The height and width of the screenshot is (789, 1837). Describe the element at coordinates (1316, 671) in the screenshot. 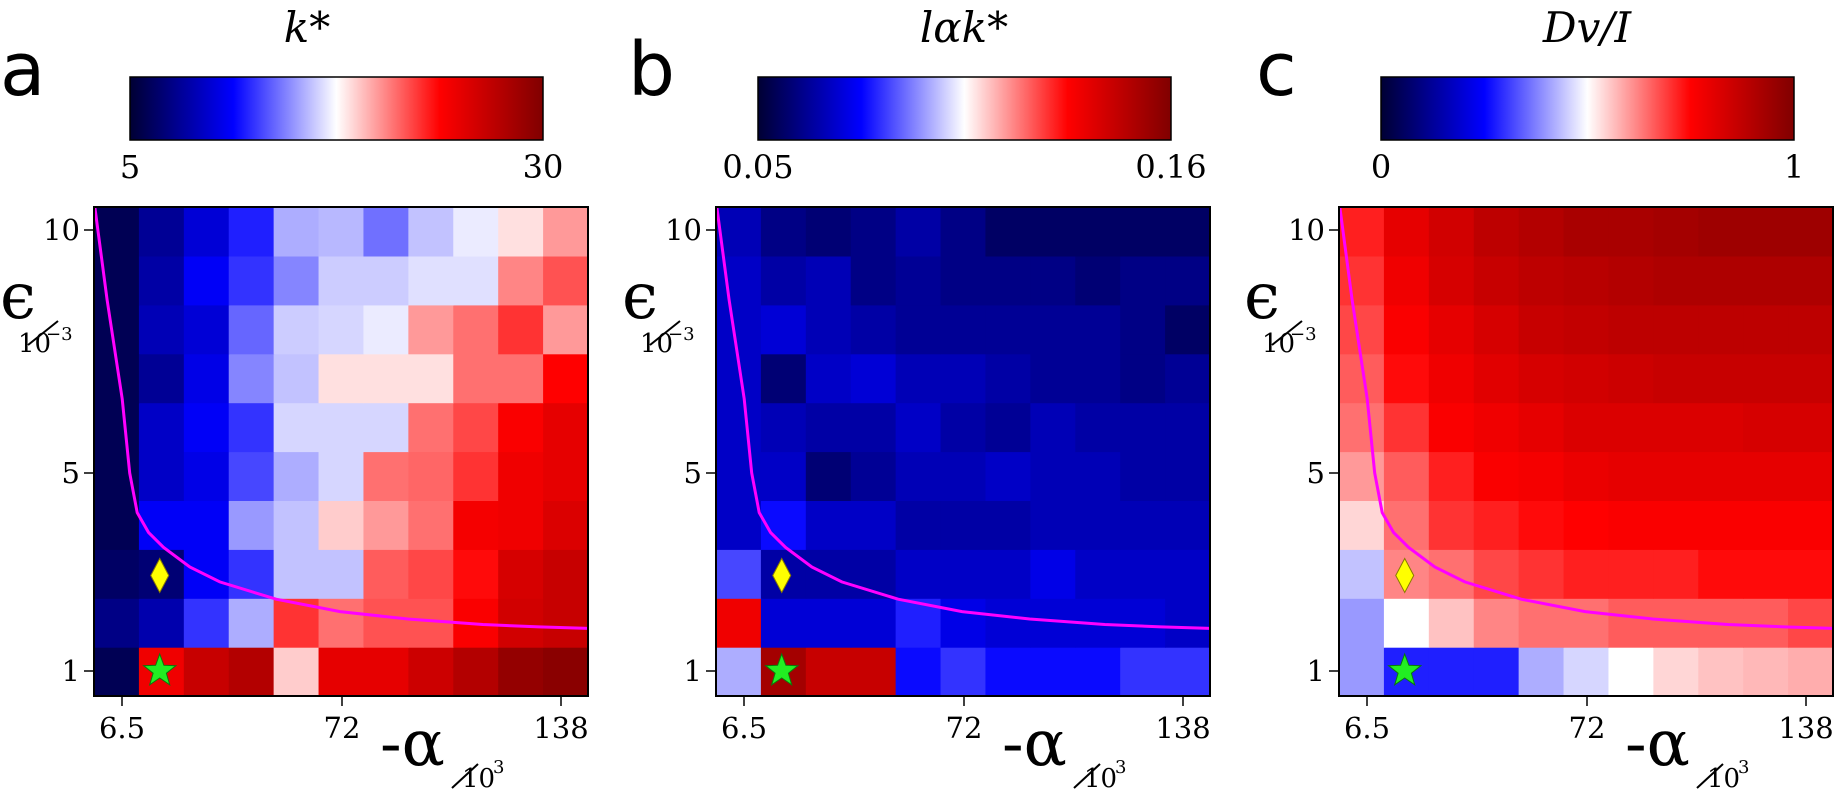

I see `ytick-label-1-c: 1` at that location.